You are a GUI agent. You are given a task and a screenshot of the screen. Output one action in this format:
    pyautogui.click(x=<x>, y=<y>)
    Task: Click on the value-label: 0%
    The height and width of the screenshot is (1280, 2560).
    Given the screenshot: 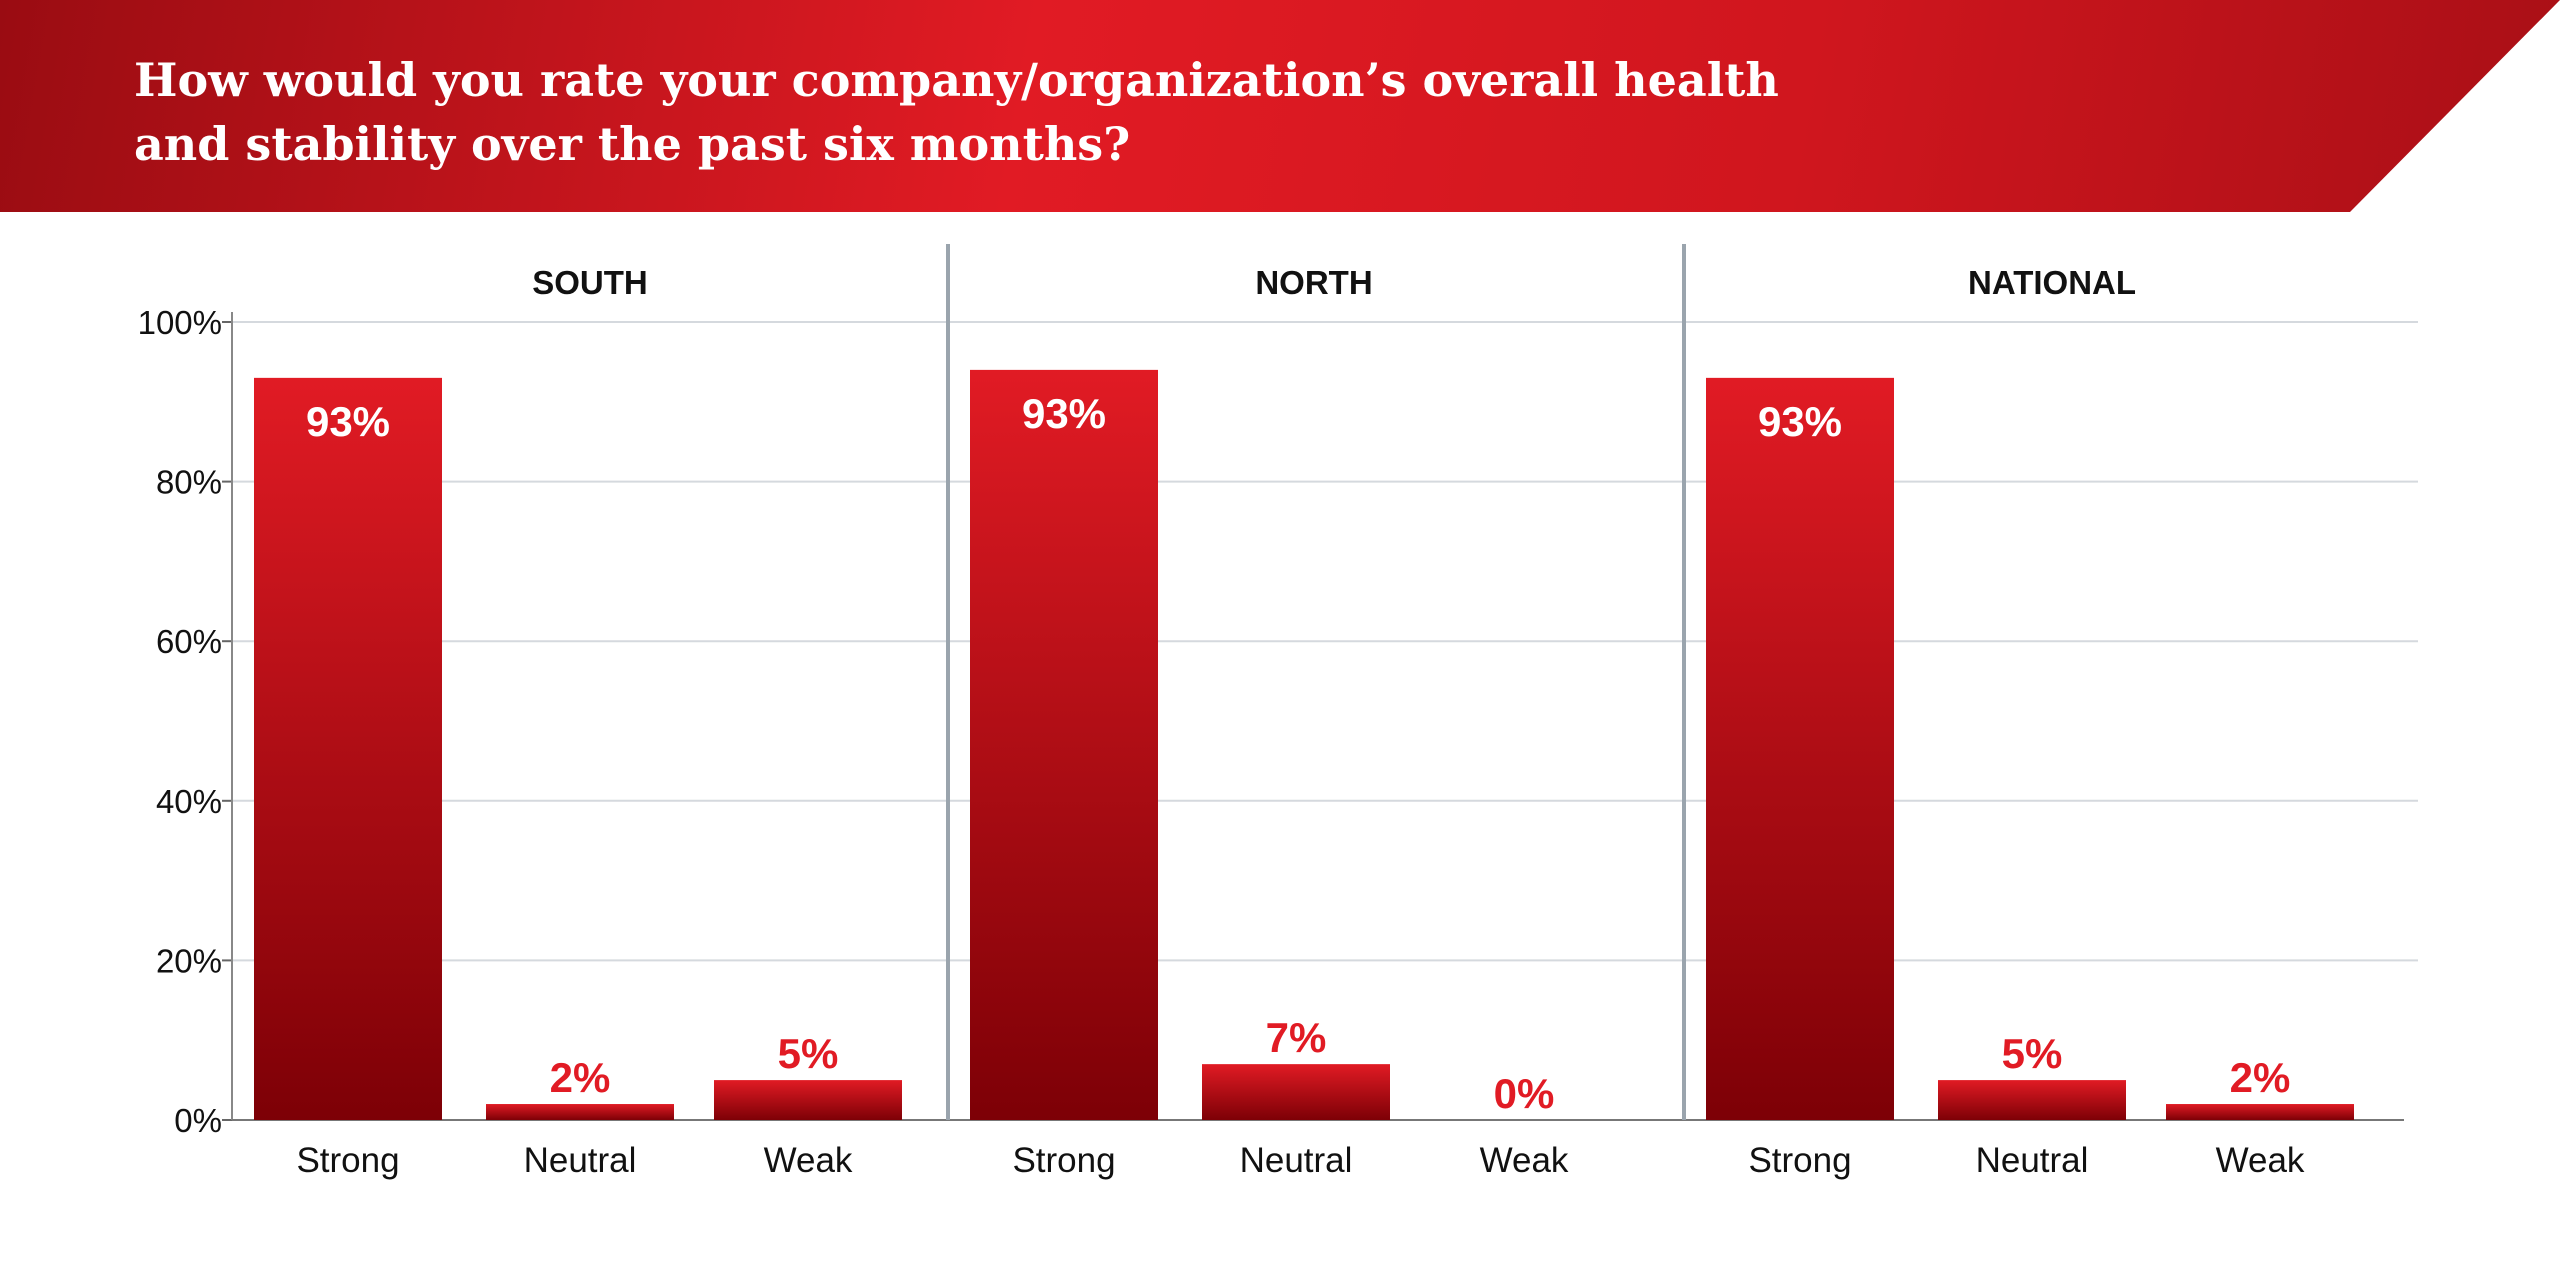 What is the action you would take?
    pyautogui.click(x=1524, y=1093)
    